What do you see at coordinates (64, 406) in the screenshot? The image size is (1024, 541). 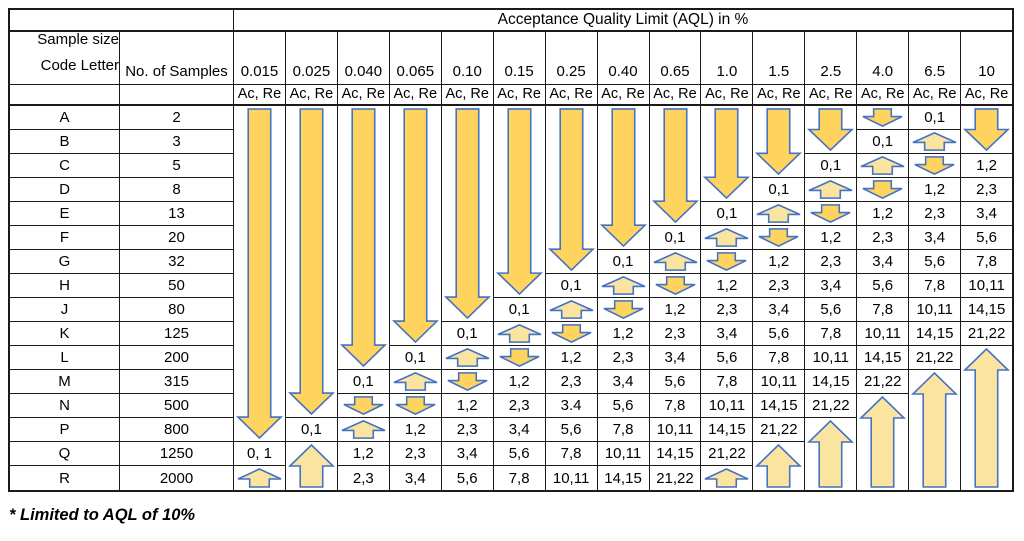 I see `code-letter-cell: N` at bounding box center [64, 406].